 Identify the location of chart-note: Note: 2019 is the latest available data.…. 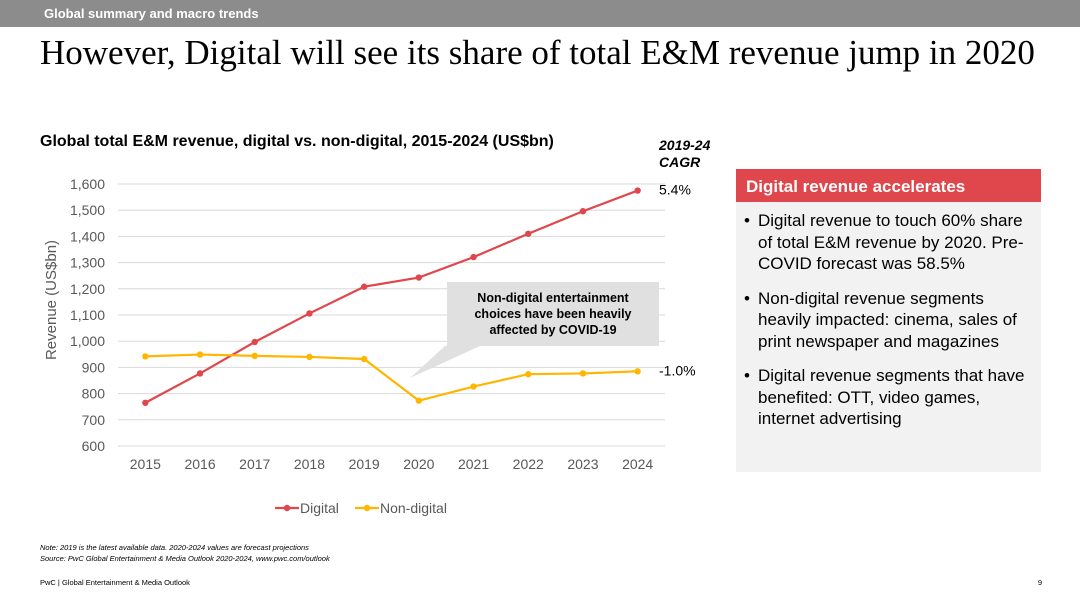
(174, 547).